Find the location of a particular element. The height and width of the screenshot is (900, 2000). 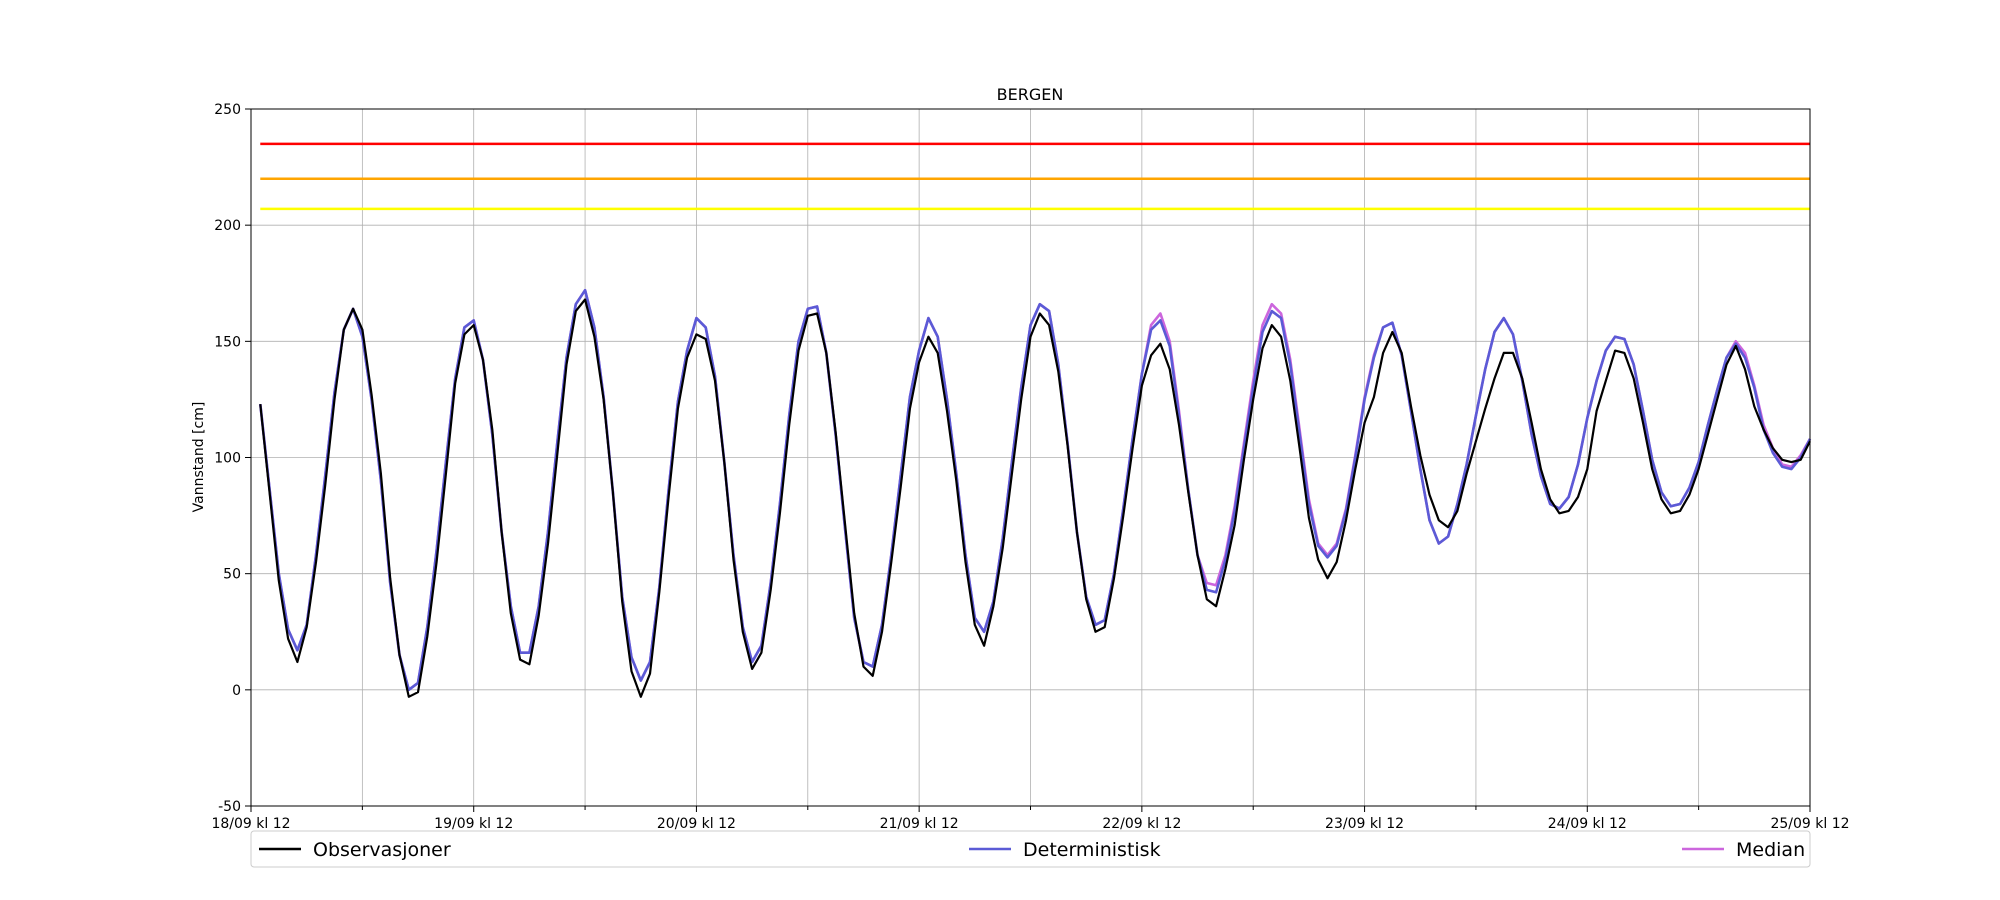

x-tick-label: 23/09 kl 12 is located at coordinates (1364, 824).